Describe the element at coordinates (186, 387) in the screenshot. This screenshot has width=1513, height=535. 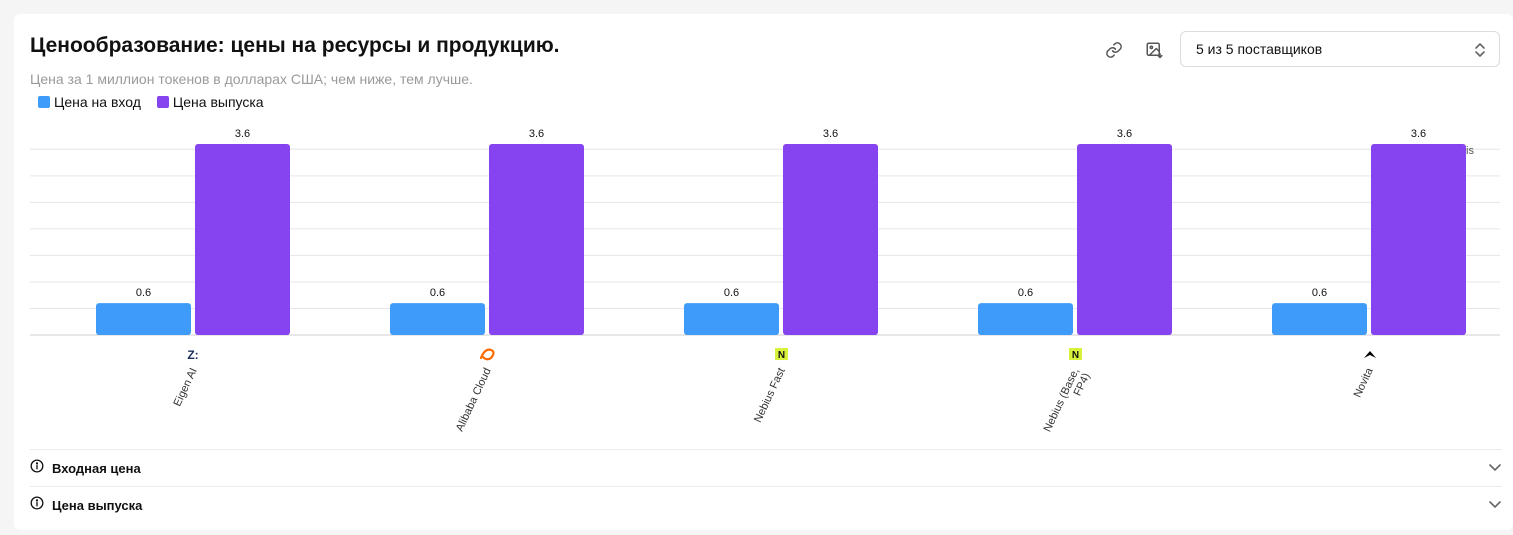
I see `x-tick-label: Eigen AI` at that location.